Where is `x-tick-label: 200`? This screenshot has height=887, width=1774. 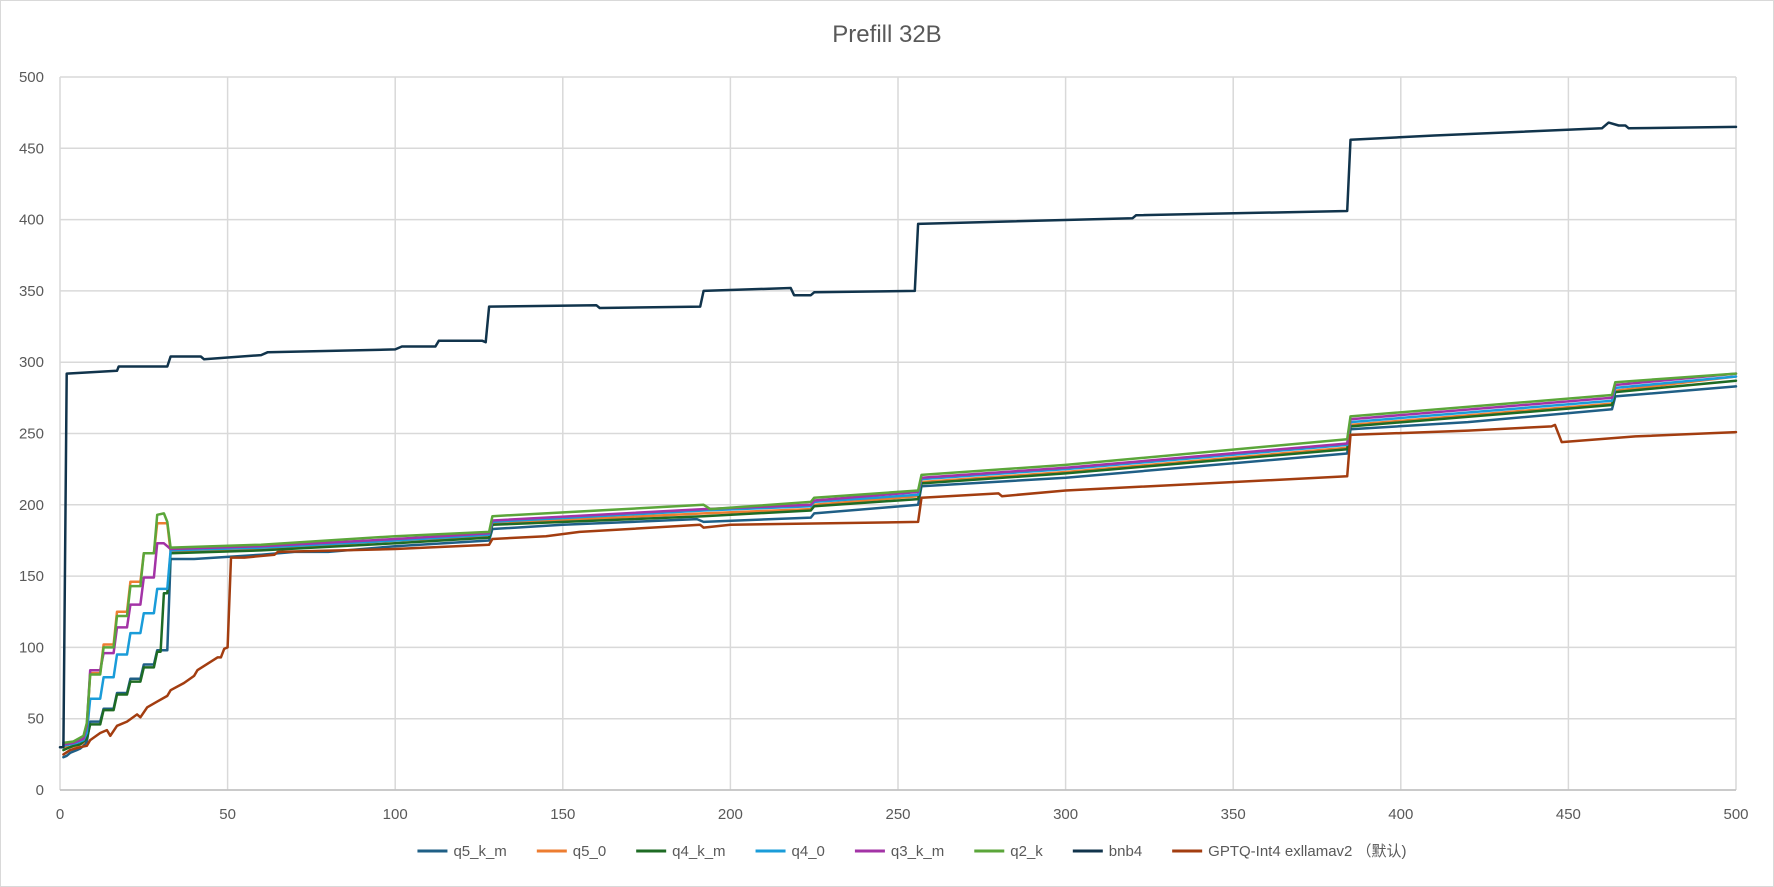
x-tick-label: 200 is located at coordinates (730, 814).